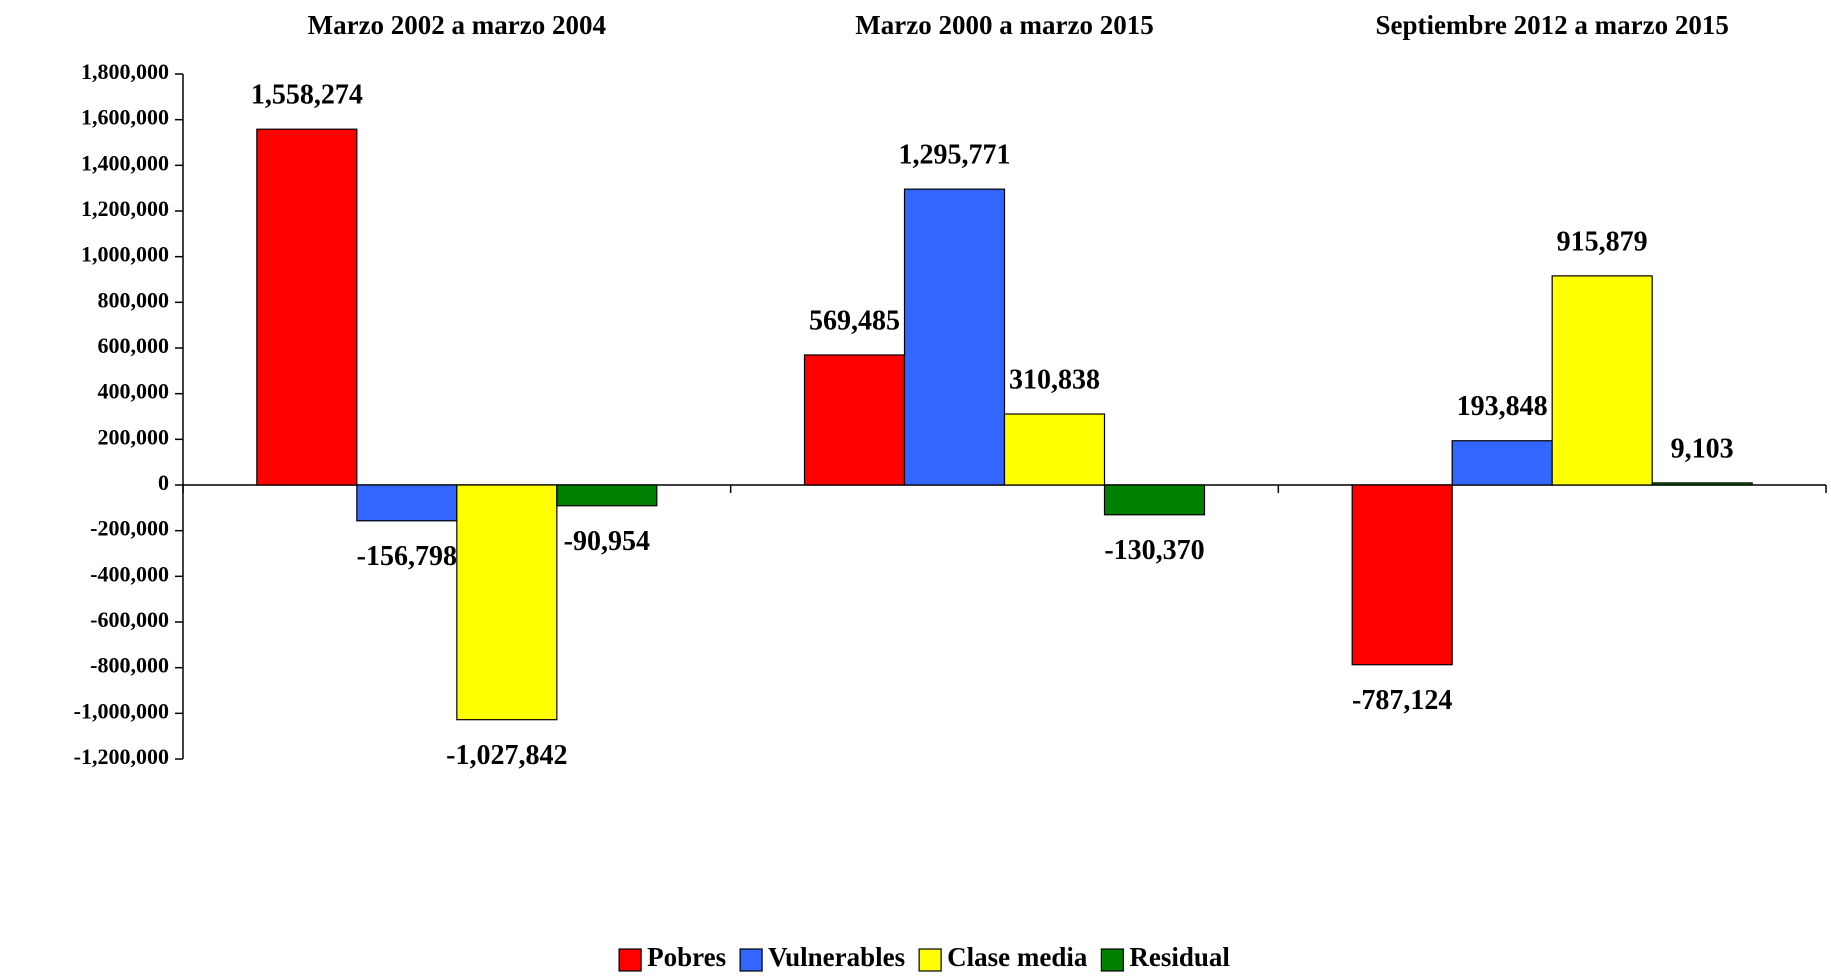 This screenshot has width=1831, height=976. I want to click on legend: Pobres Vulnerables Clase media Residual, so click(924, 957).